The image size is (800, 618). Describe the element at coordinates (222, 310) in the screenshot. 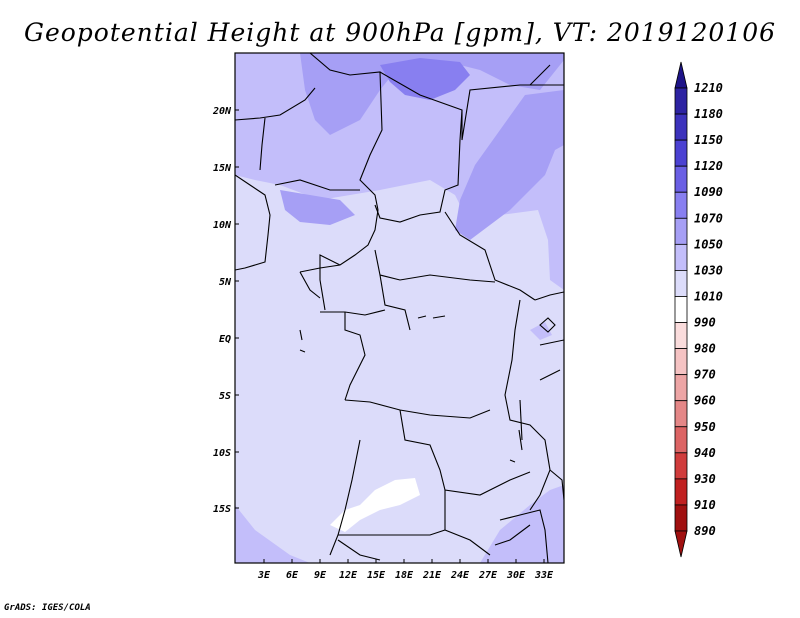

I see `lat-axis: 20N 15N 10N 5N EQ 5S 10S 15S` at that location.